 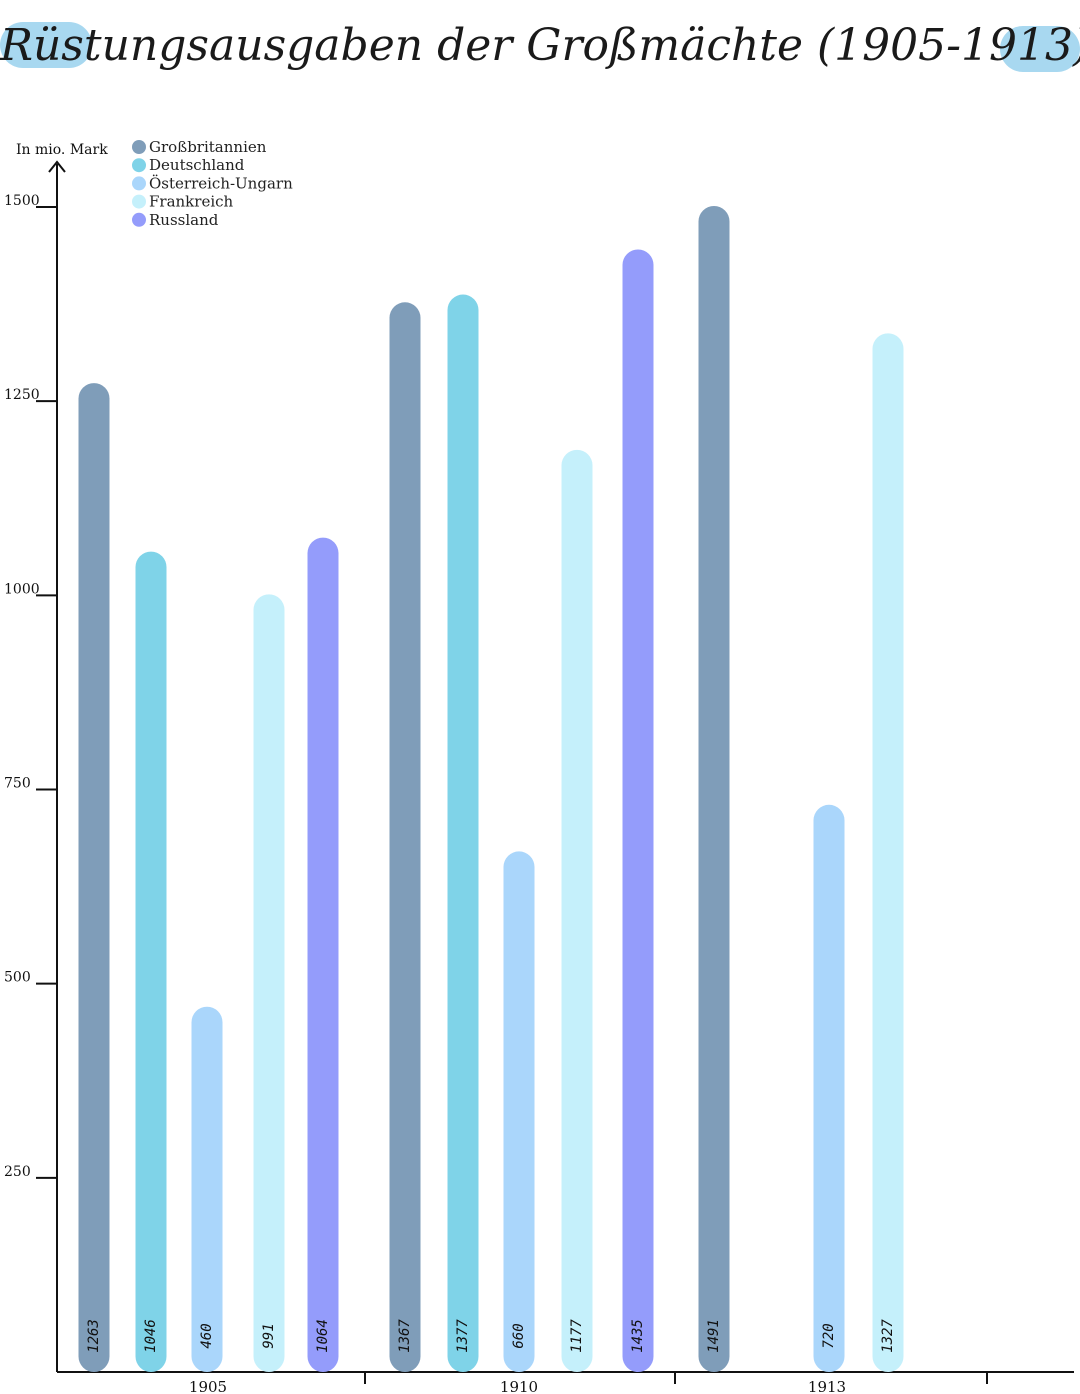 I want to click on bar-value-label: 1046, so click(x=151, y=1336).